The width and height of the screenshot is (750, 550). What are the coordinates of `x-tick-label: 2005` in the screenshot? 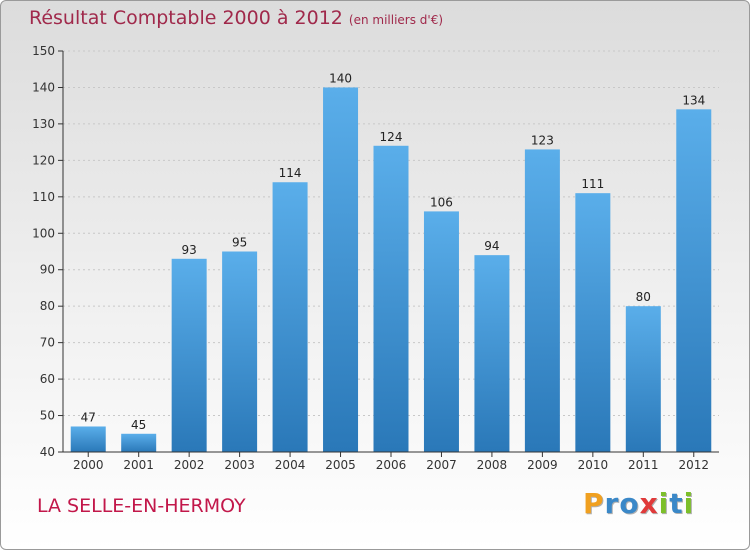 It's located at (340, 465).